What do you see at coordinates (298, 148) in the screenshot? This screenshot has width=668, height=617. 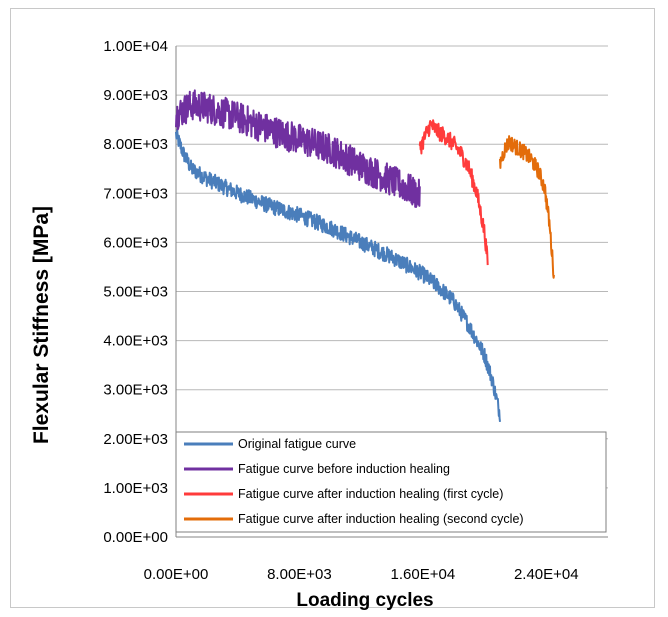 I see `series-line-before-healing` at bounding box center [298, 148].